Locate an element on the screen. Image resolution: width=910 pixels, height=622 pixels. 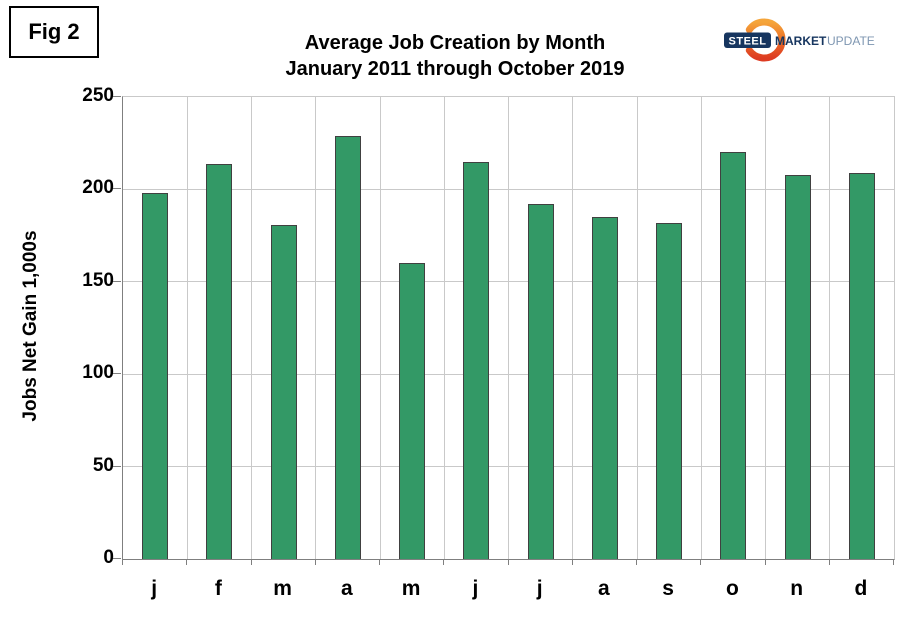
y-tick-label: 0 is located at coordinates (108, 557).